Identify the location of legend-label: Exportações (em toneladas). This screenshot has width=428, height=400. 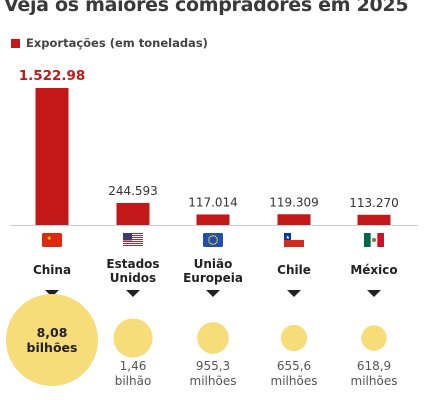
(117, 43).